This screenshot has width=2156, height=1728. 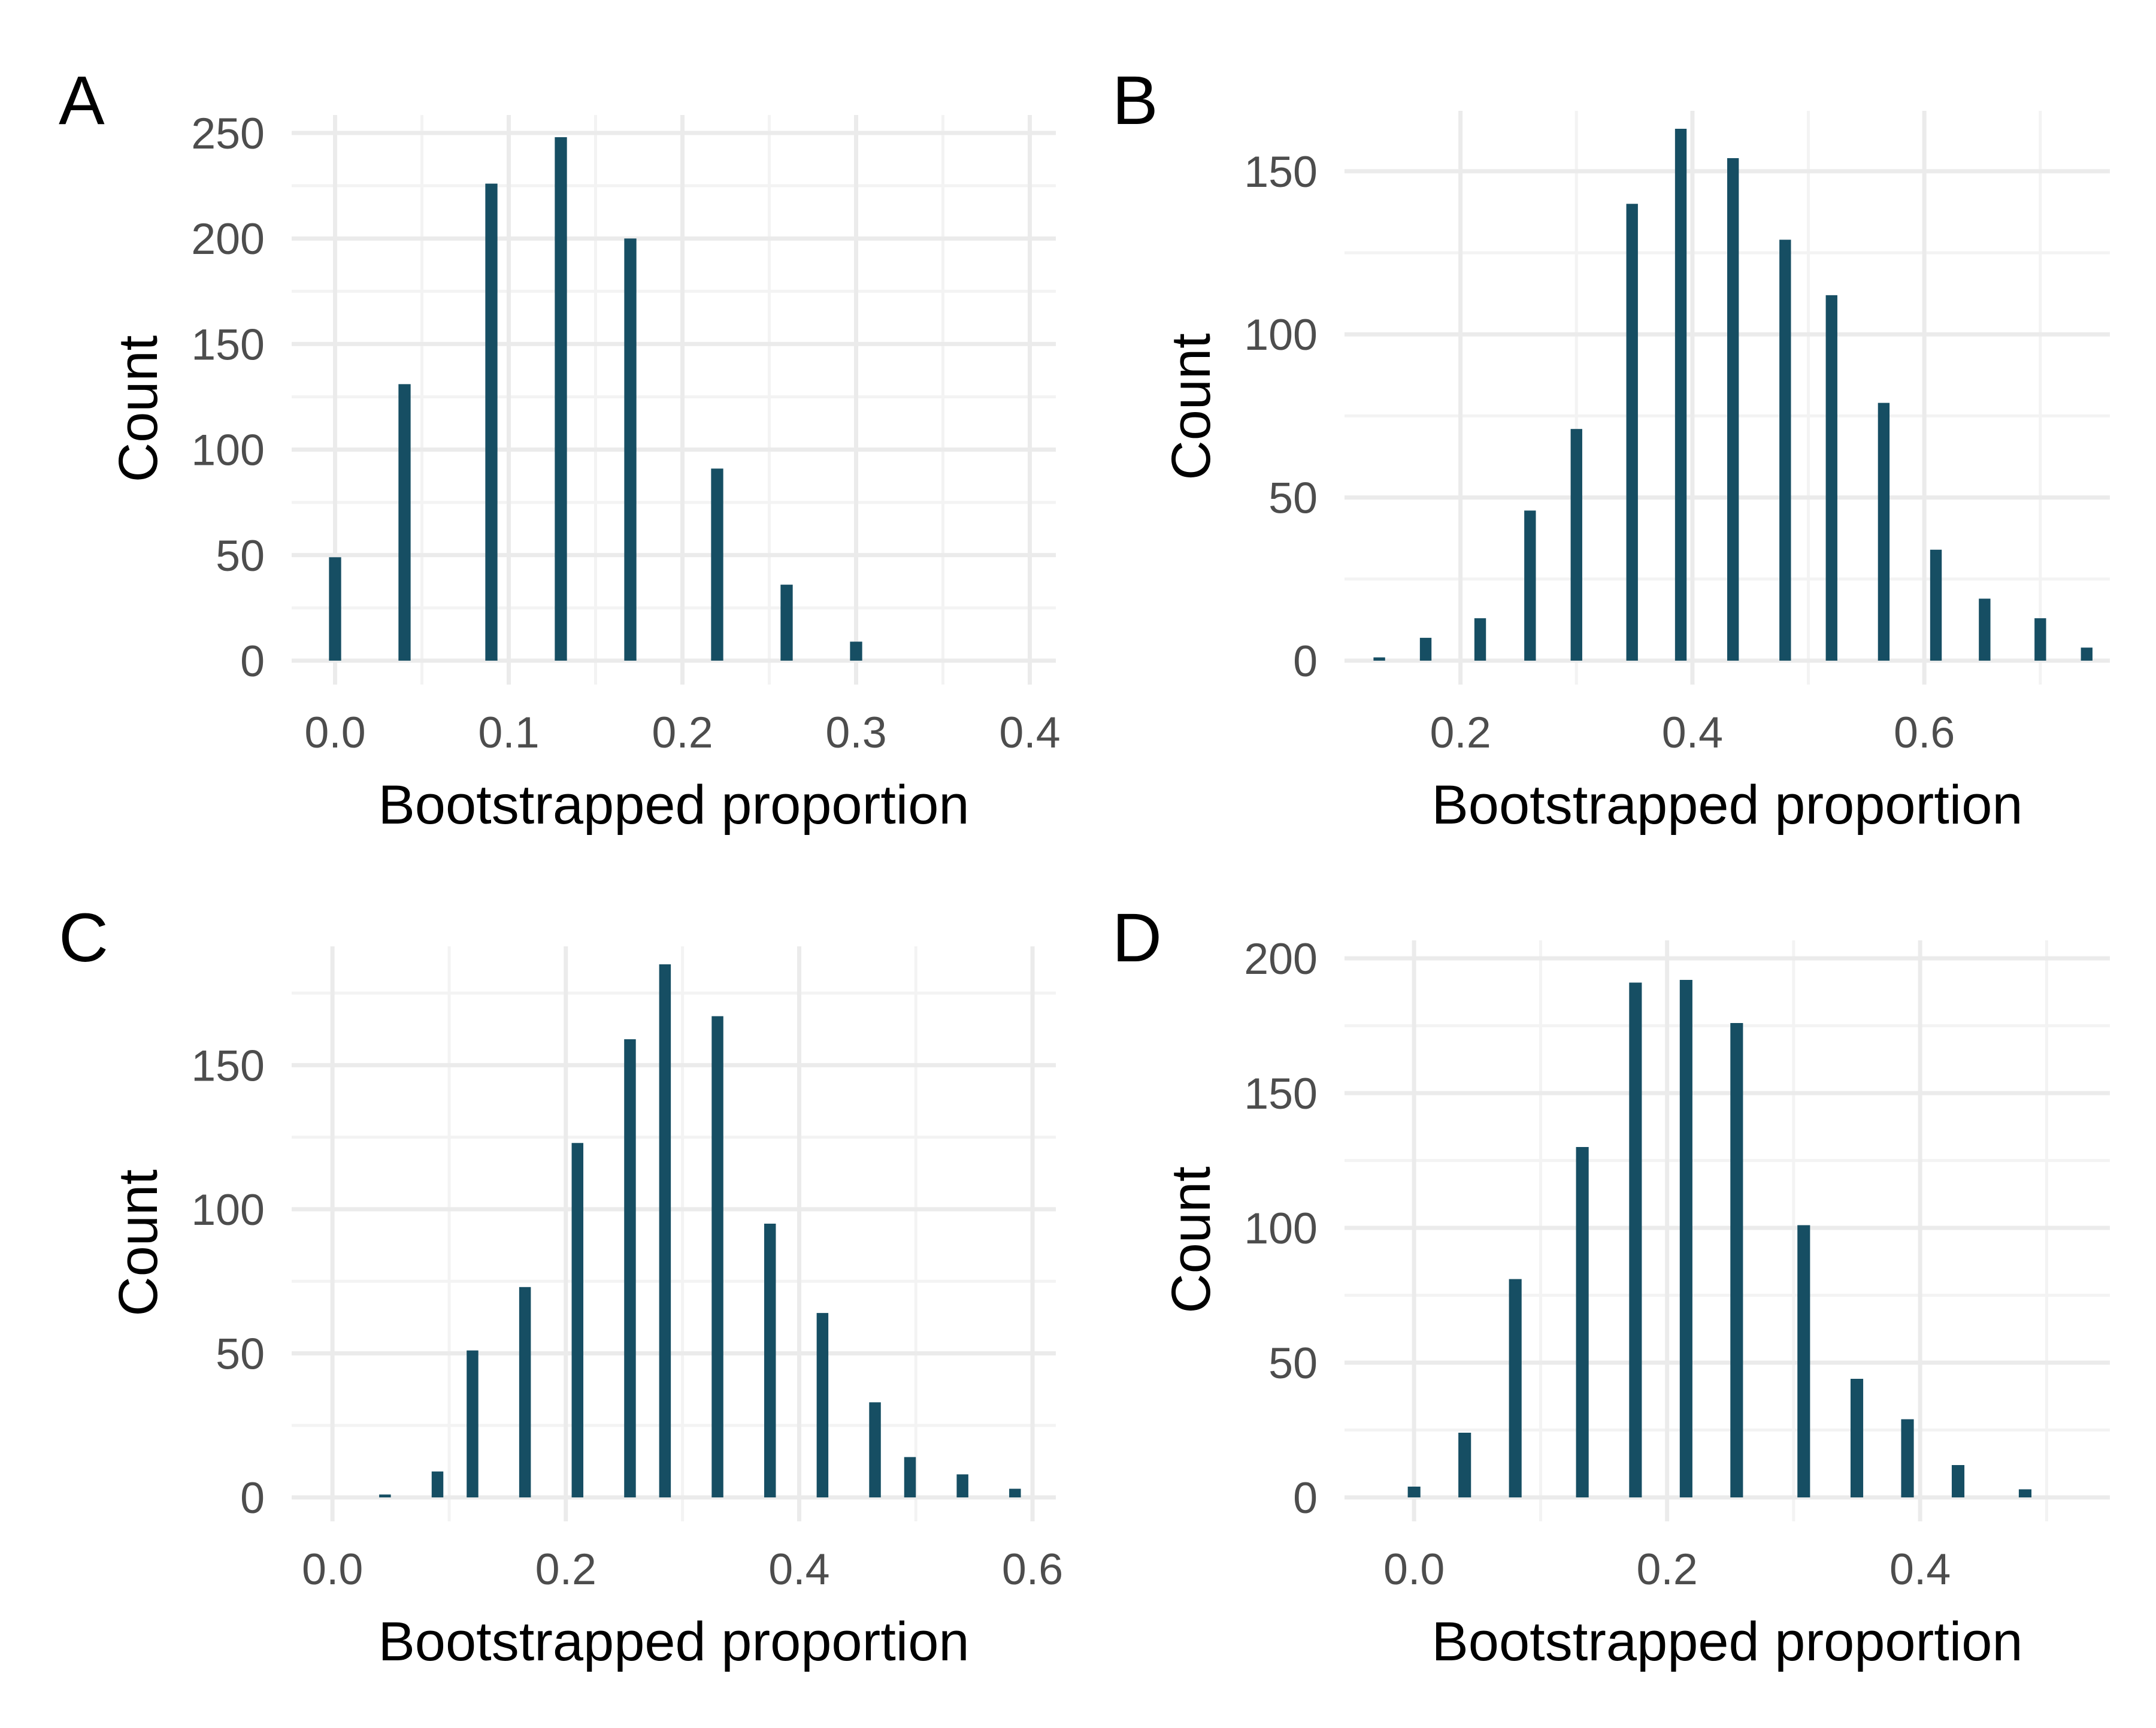 I want to click on x-tick-label: 0.3, so click(x=856, y=732).